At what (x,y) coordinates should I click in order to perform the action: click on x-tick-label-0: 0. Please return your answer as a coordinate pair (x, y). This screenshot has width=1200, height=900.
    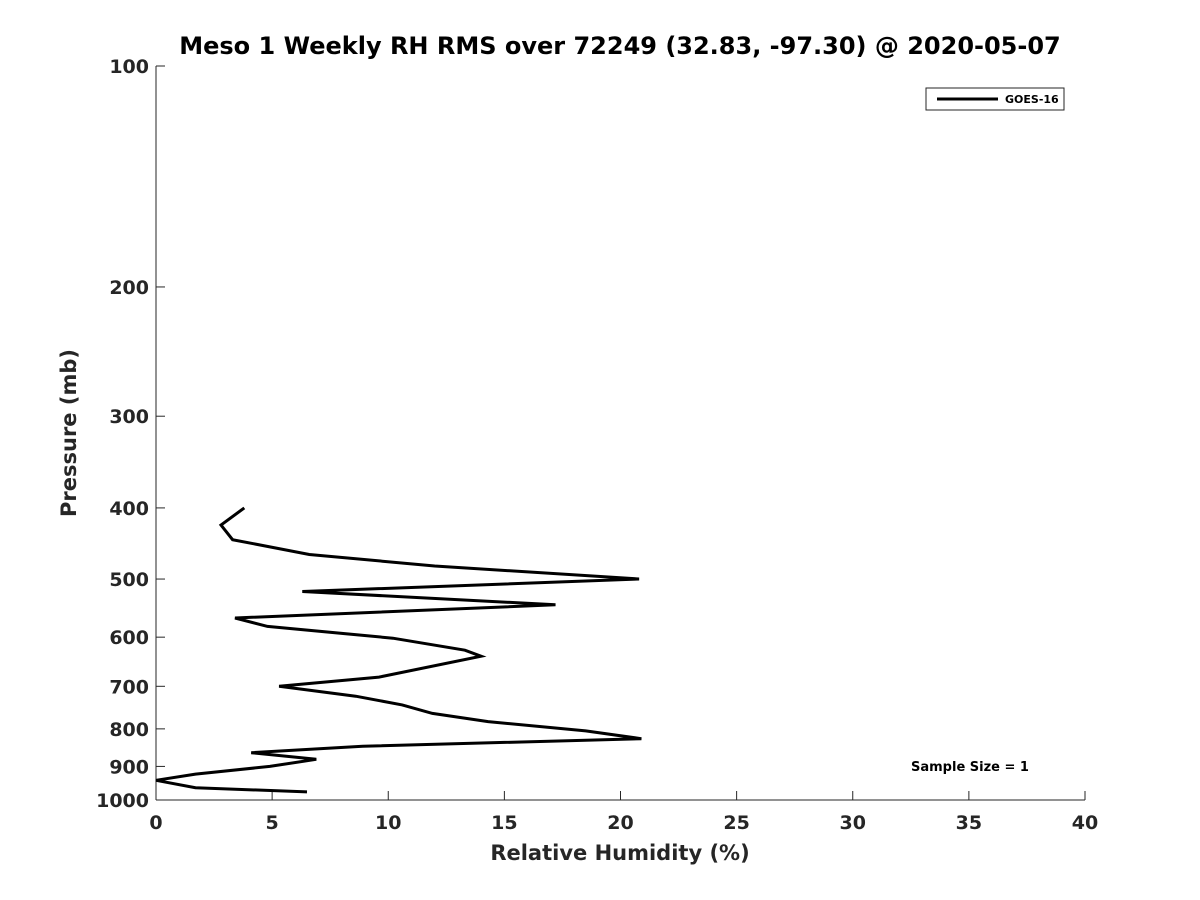
    Looking at the image, I should click on (155, 823).